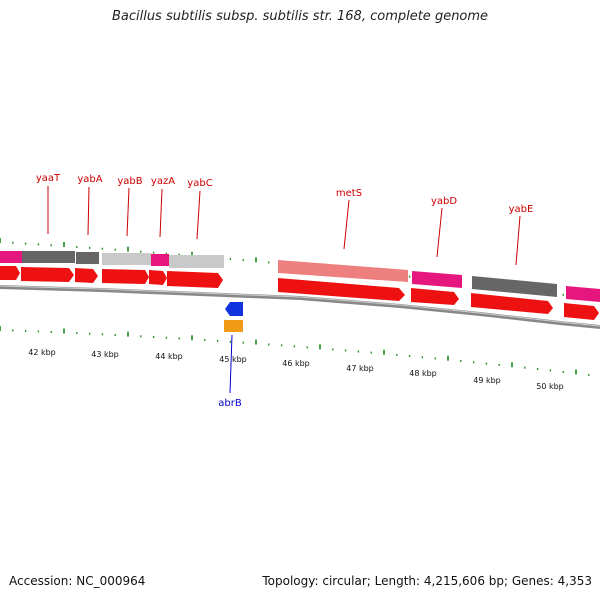 The width and height of the screenshot is (600, 600). Describe the element at coordinates (296, 363) in the screenshot. I see `kbp-label: 46 kbp` at that location.